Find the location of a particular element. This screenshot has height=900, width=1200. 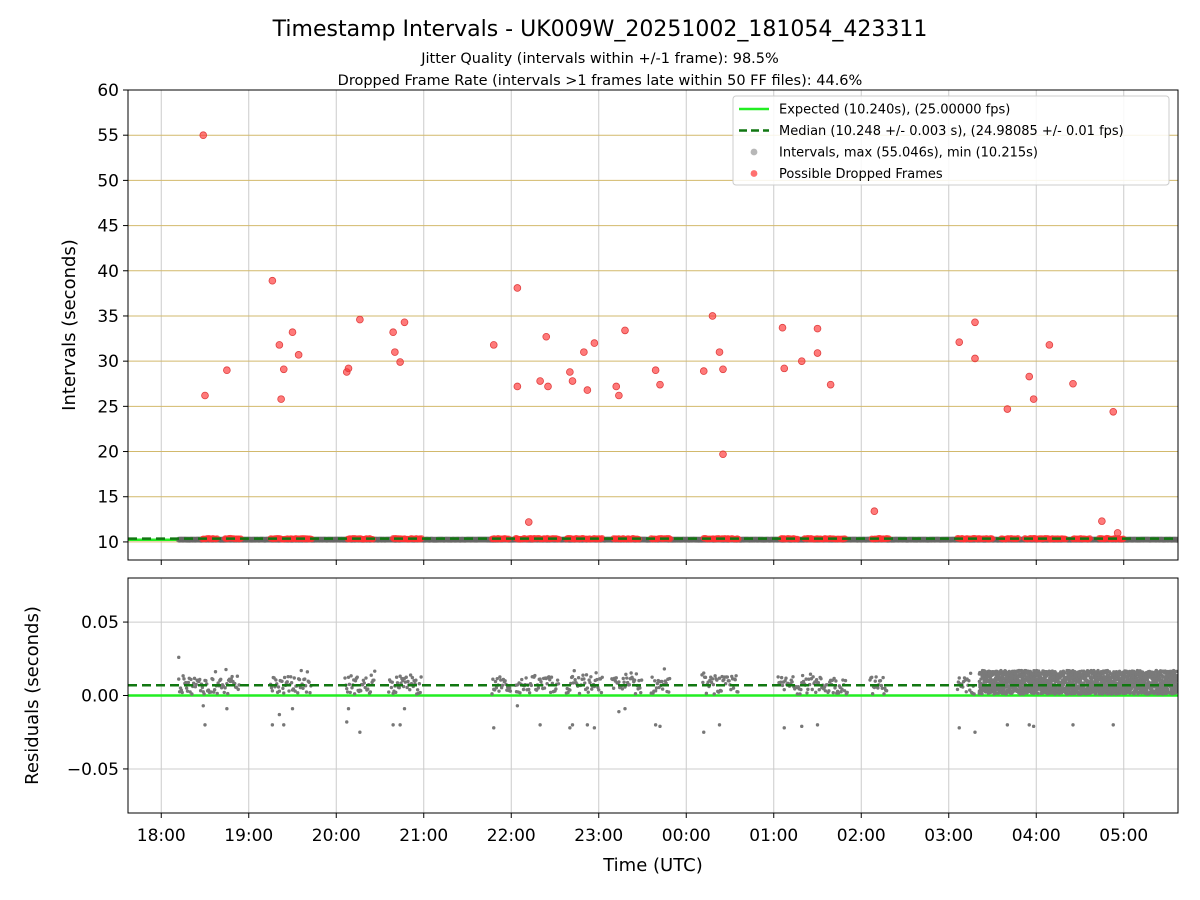

bottom-ytick-label: 0.00 is located at coordinates (100, 697).